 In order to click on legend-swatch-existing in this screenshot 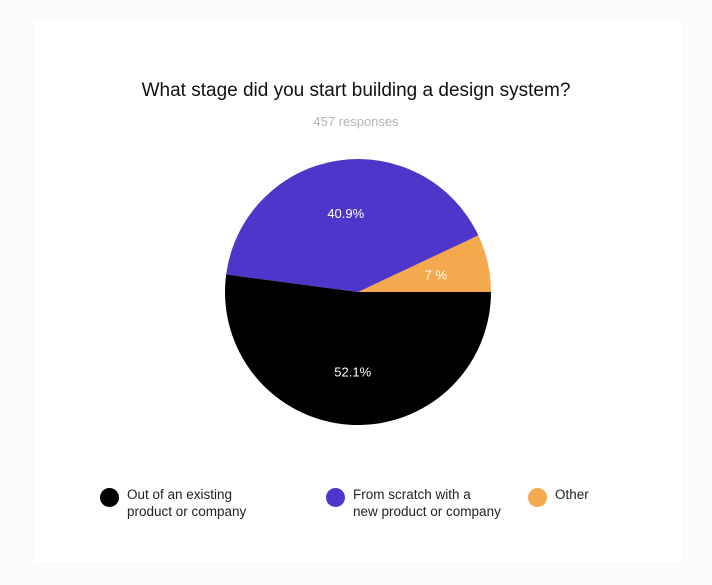, I will do `click(109, 497)`.